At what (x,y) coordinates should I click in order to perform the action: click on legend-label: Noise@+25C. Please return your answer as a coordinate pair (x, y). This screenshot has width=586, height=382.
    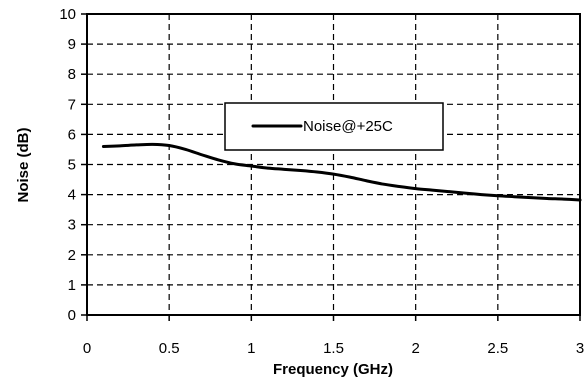
    Looking at the image, I should click on (348, 126).